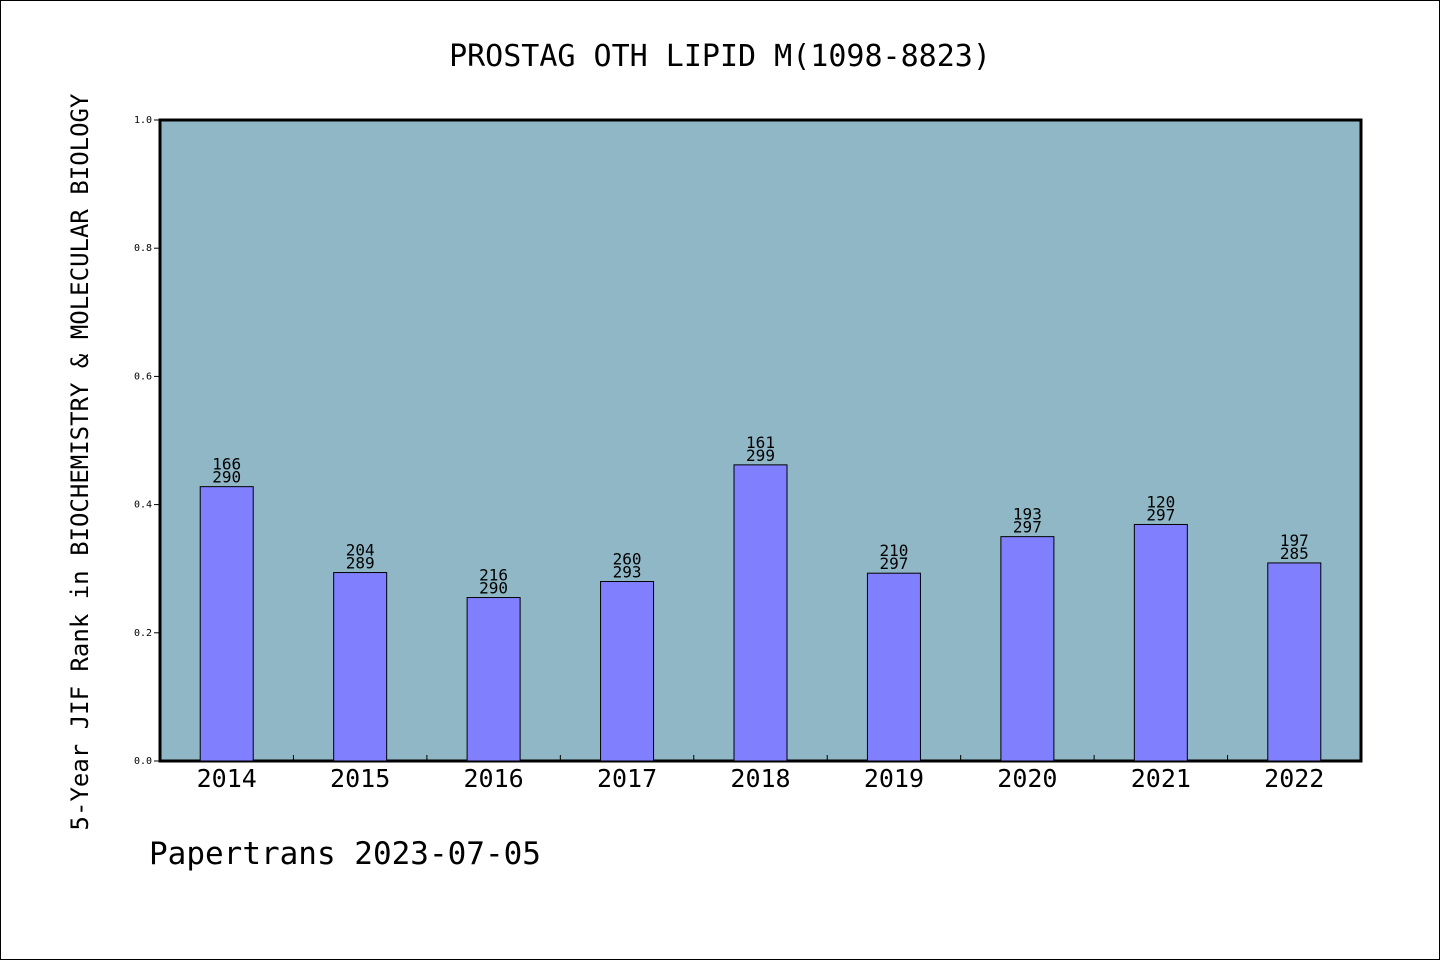  I want to click on bar-label-rank: 204, so click(360, 550).